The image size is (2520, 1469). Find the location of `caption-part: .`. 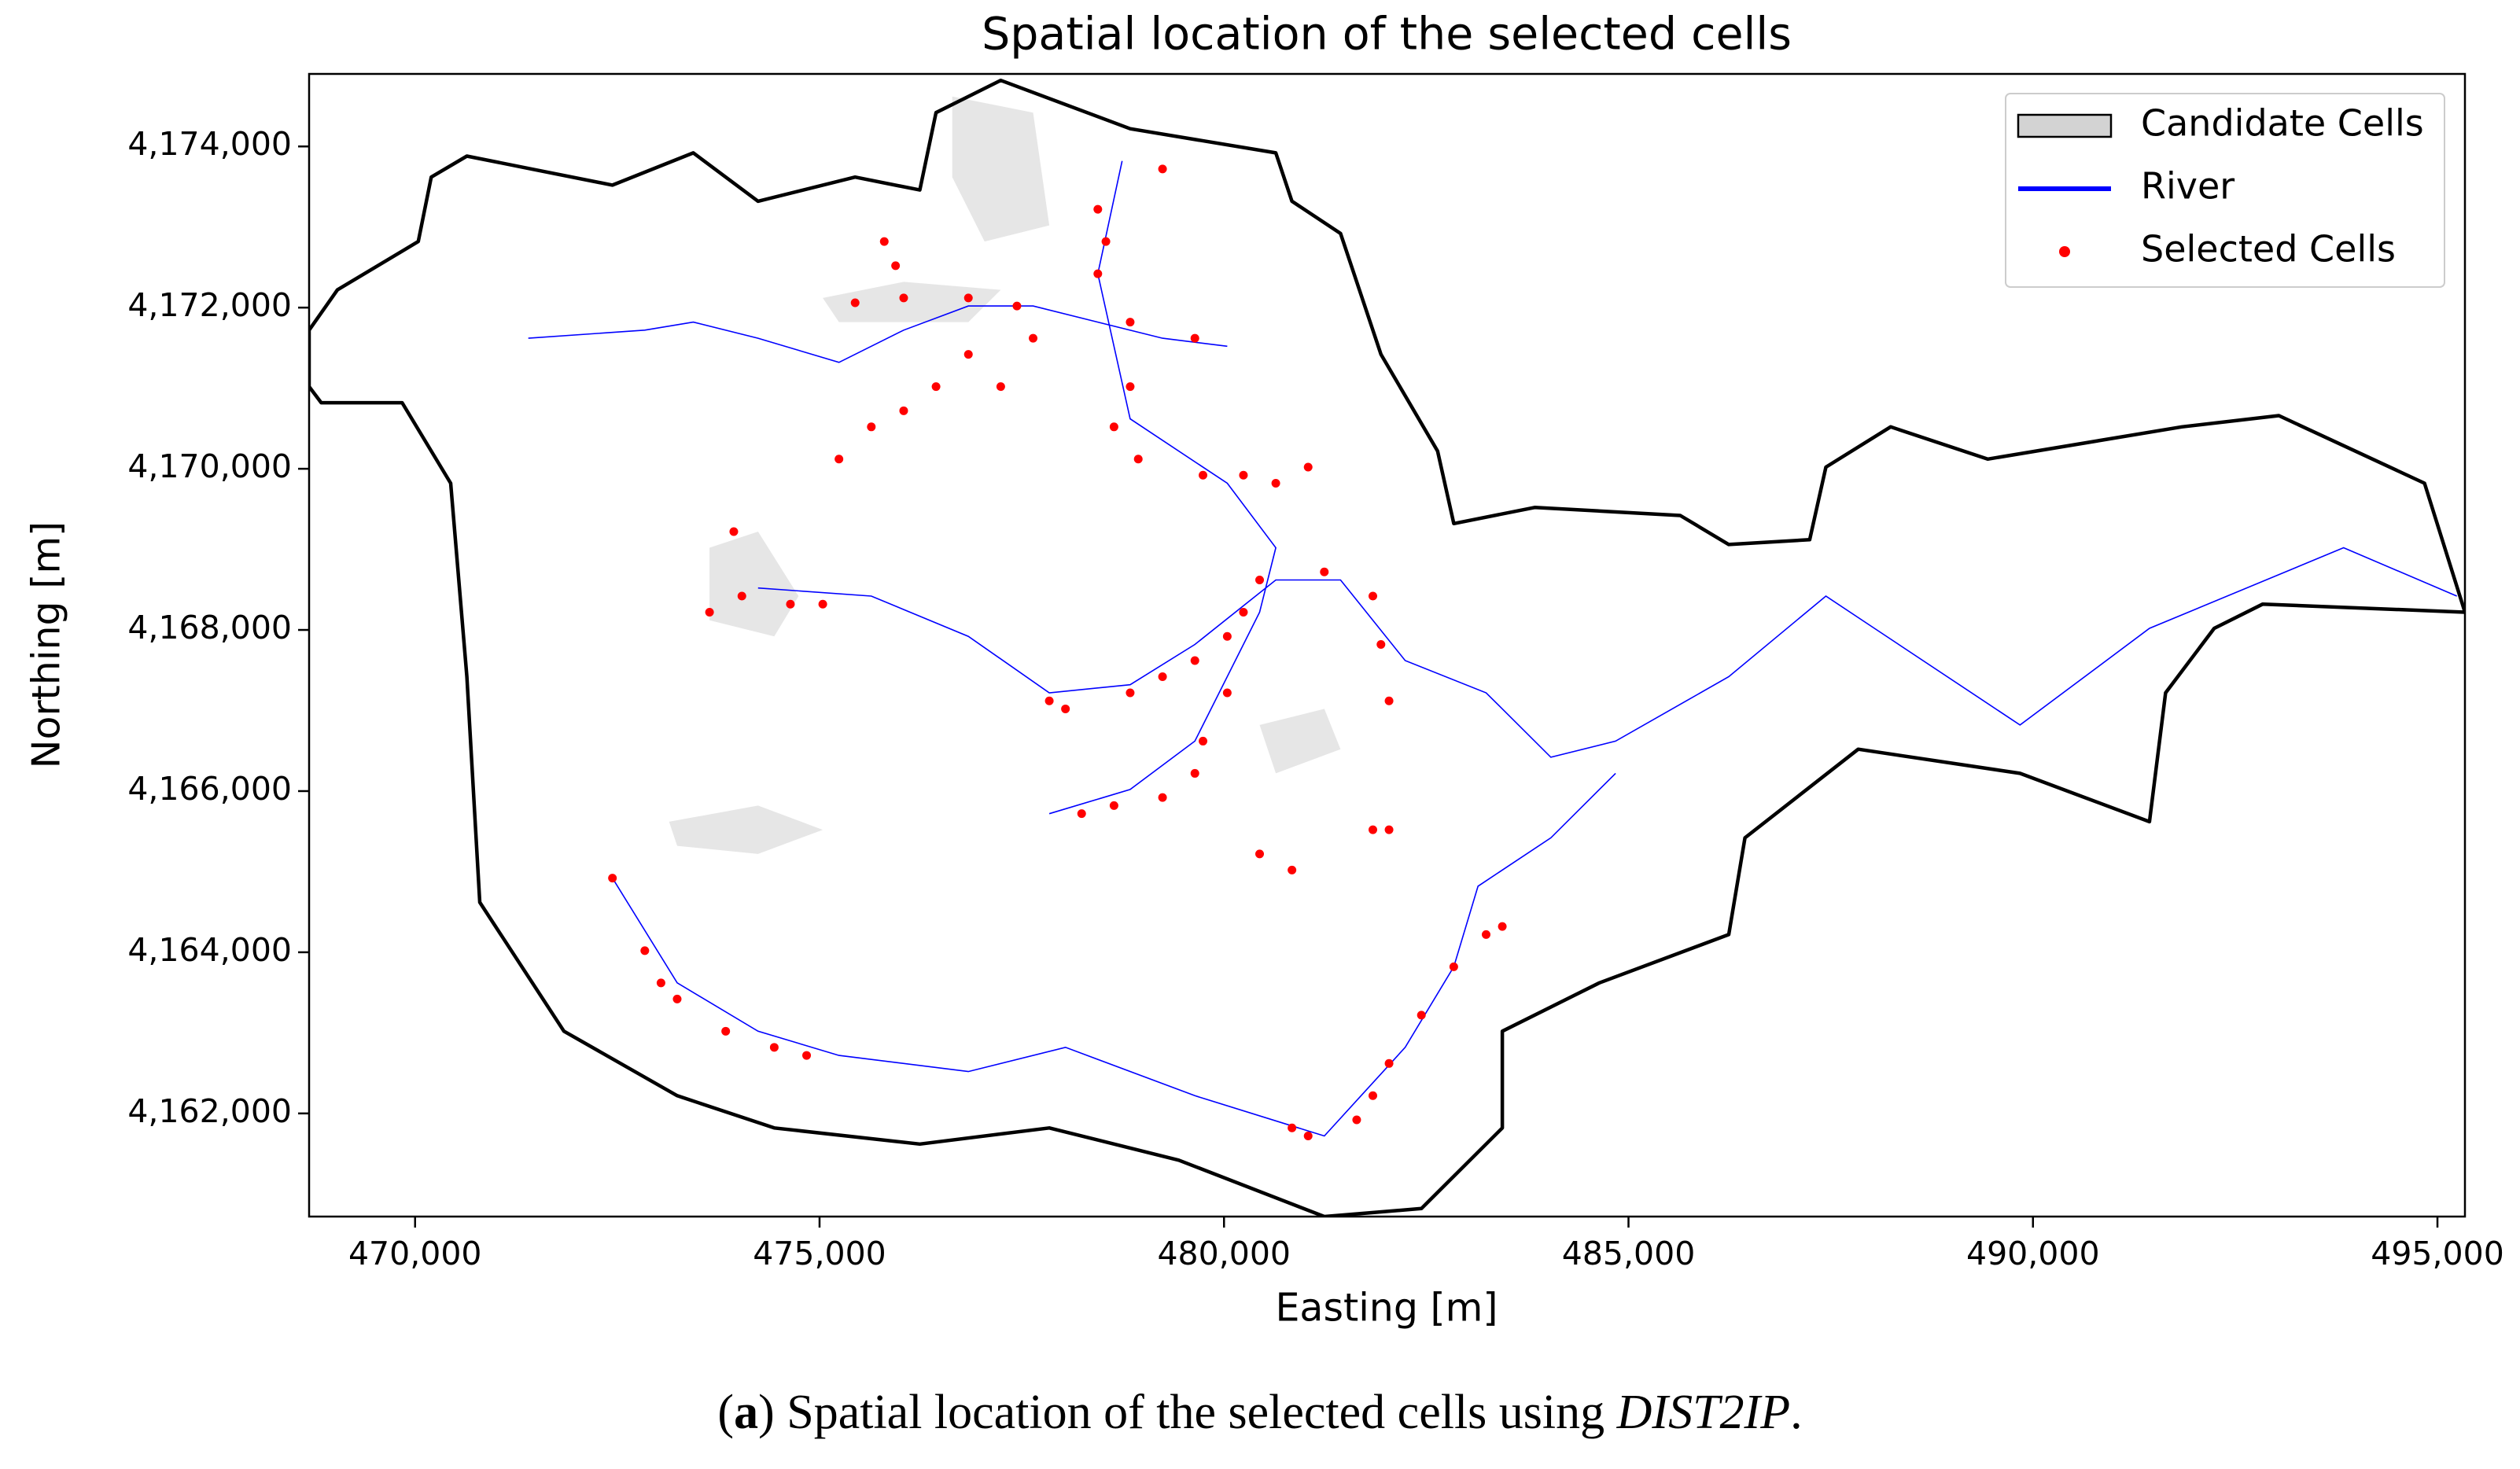

caption-part: . is located at coordinates (1797, 1413).